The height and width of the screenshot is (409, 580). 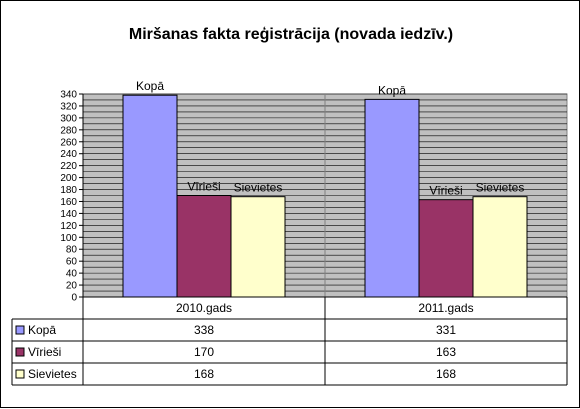 I want to click on y-tick-label: 40, so click(x=72, y=274).